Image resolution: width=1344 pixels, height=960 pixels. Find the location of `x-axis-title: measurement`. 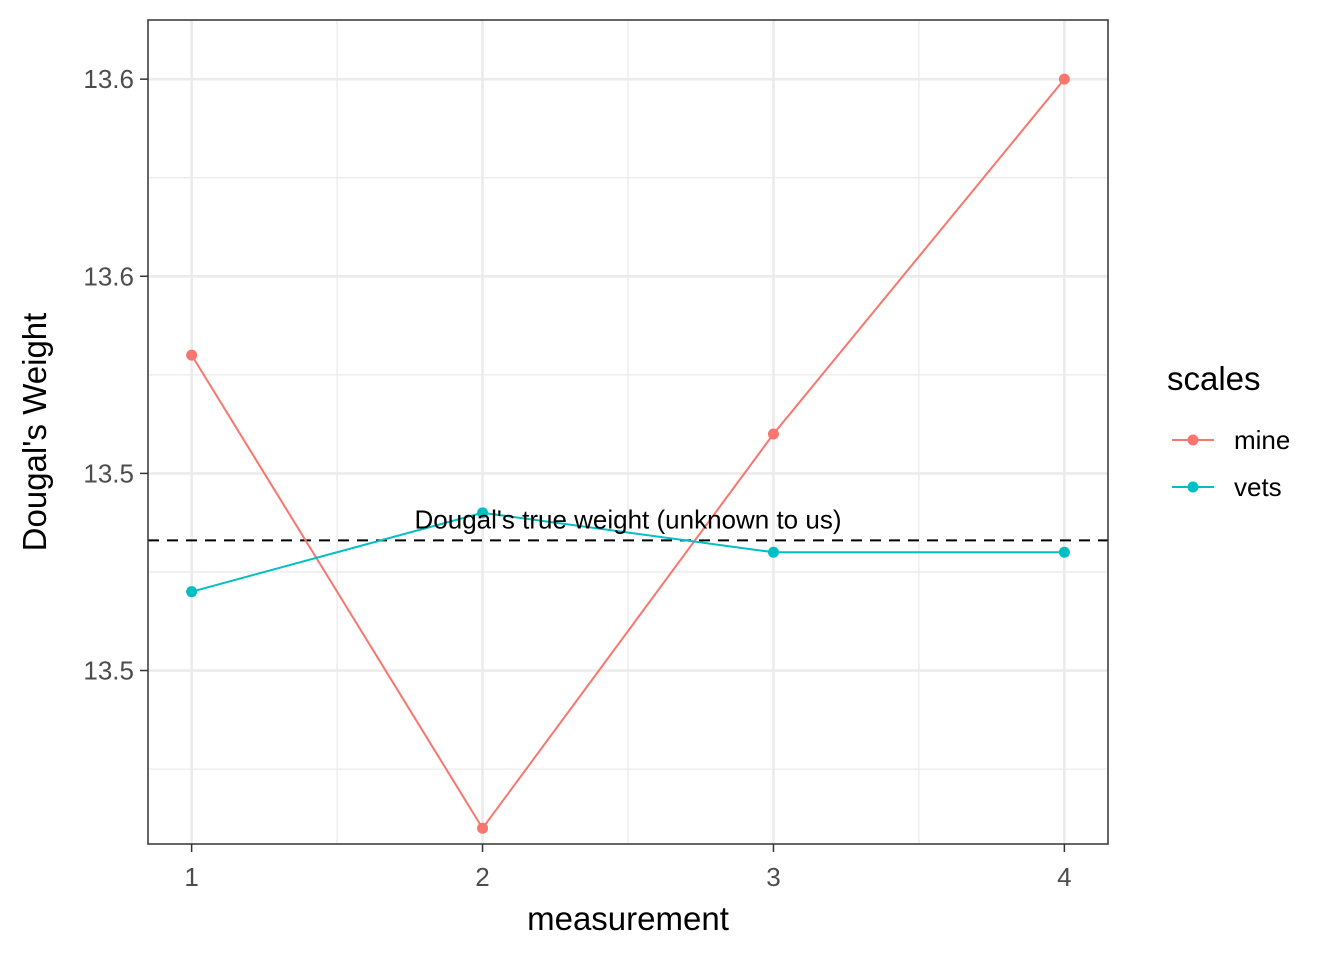

x-axis-title: measurement is located at coordinates (628, 918).